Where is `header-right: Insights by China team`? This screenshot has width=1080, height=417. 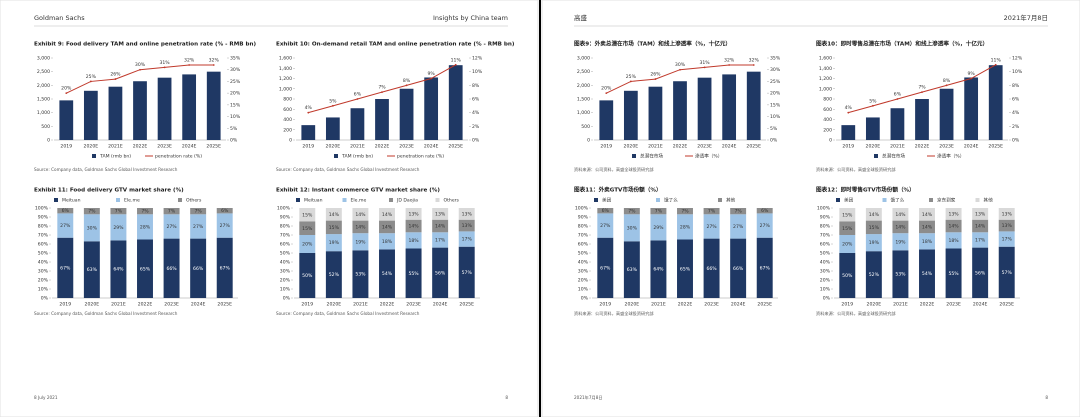 header-right: Insights by China team is located at coordinates (470, 18).